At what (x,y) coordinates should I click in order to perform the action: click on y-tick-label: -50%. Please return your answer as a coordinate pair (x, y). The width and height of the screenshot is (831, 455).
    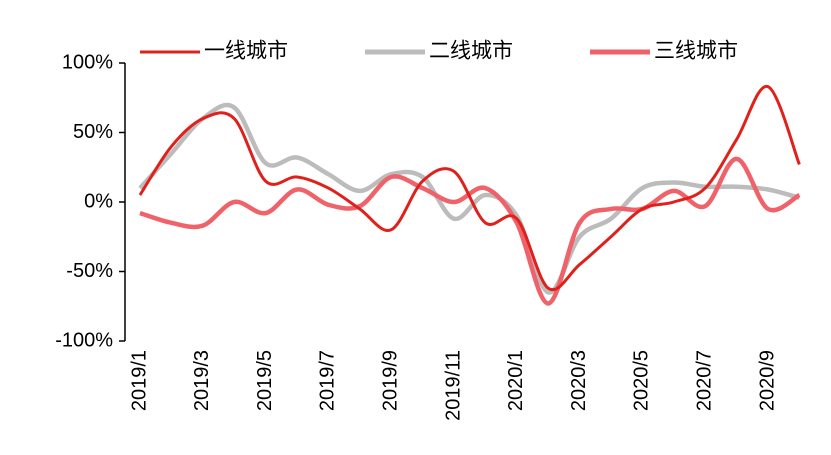
    Looking at the image, I should click on (89, 271).